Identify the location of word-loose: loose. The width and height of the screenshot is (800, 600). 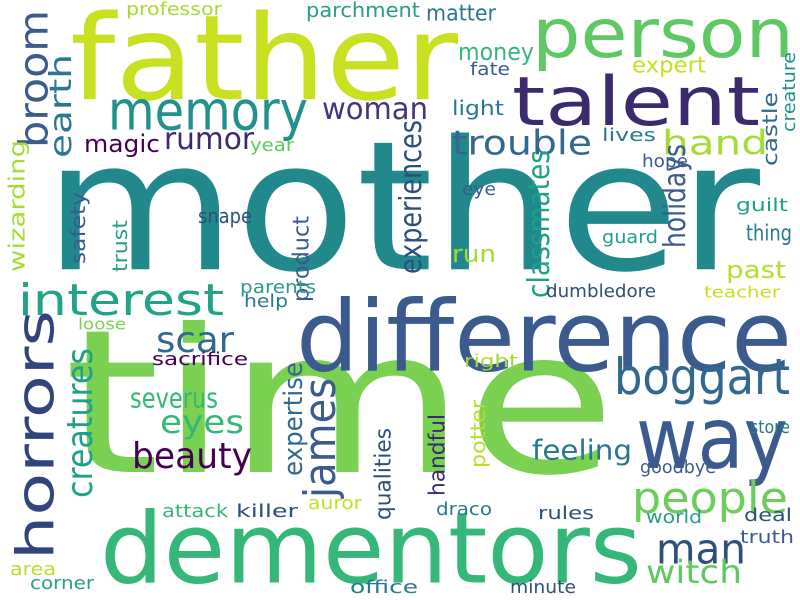
(102, 324).